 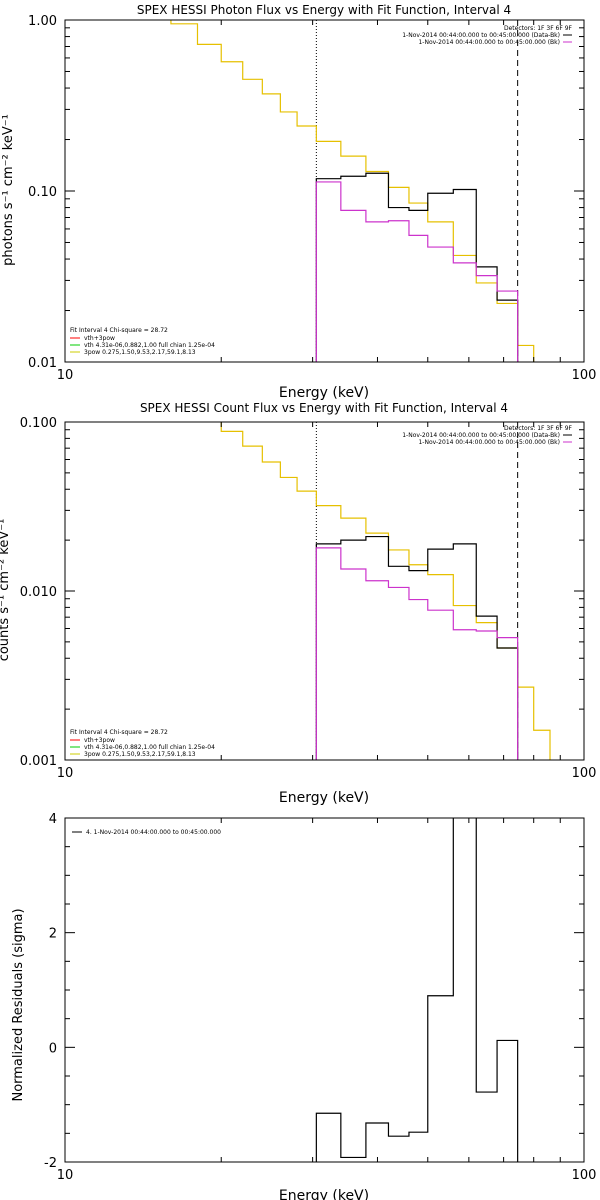 What do you see at coordinates (42, 192) in the screenshot?
I see `photon-flux-ytick-label: 0.10` at bounding box center [42, 192].